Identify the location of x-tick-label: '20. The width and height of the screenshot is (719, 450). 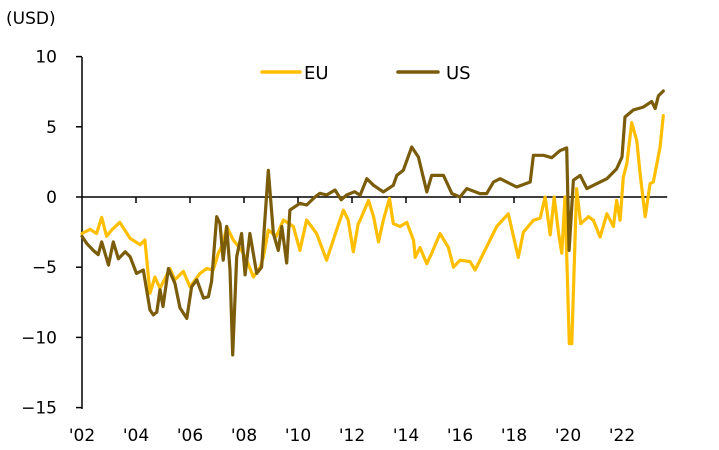
(568, 436).